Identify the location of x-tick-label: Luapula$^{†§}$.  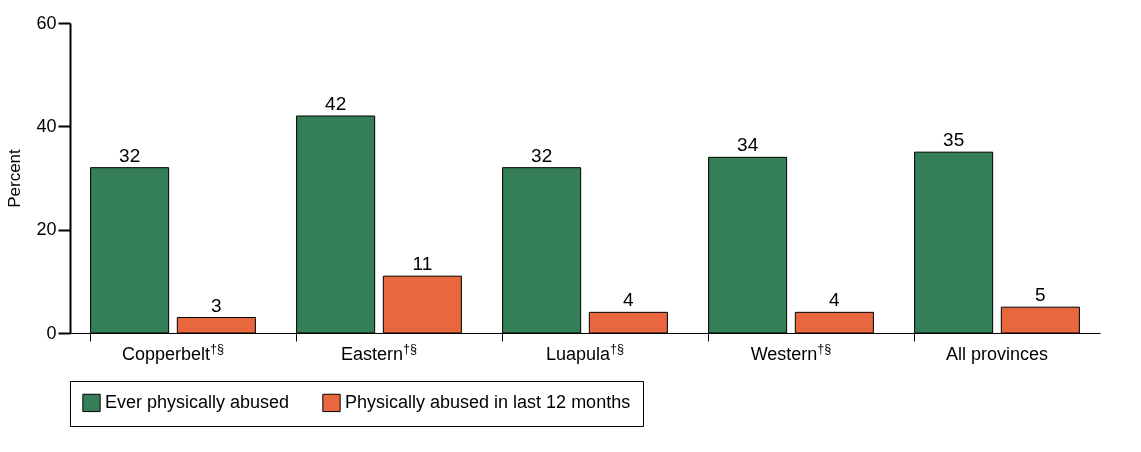
(585, 352).